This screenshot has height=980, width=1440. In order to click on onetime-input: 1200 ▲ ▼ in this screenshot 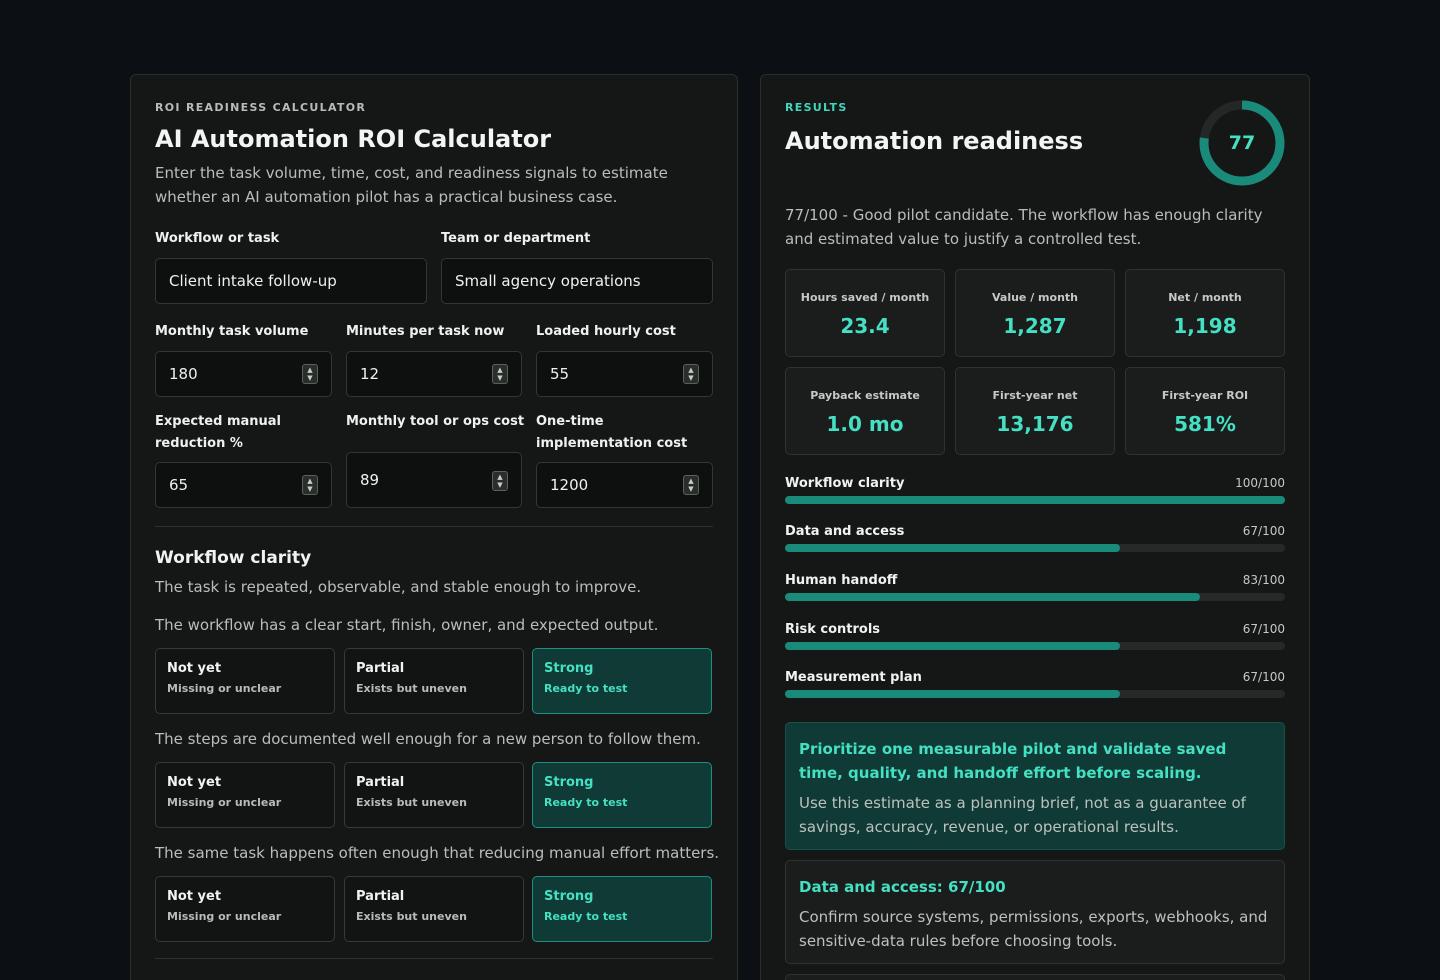, I will do `click(624, 485)`.